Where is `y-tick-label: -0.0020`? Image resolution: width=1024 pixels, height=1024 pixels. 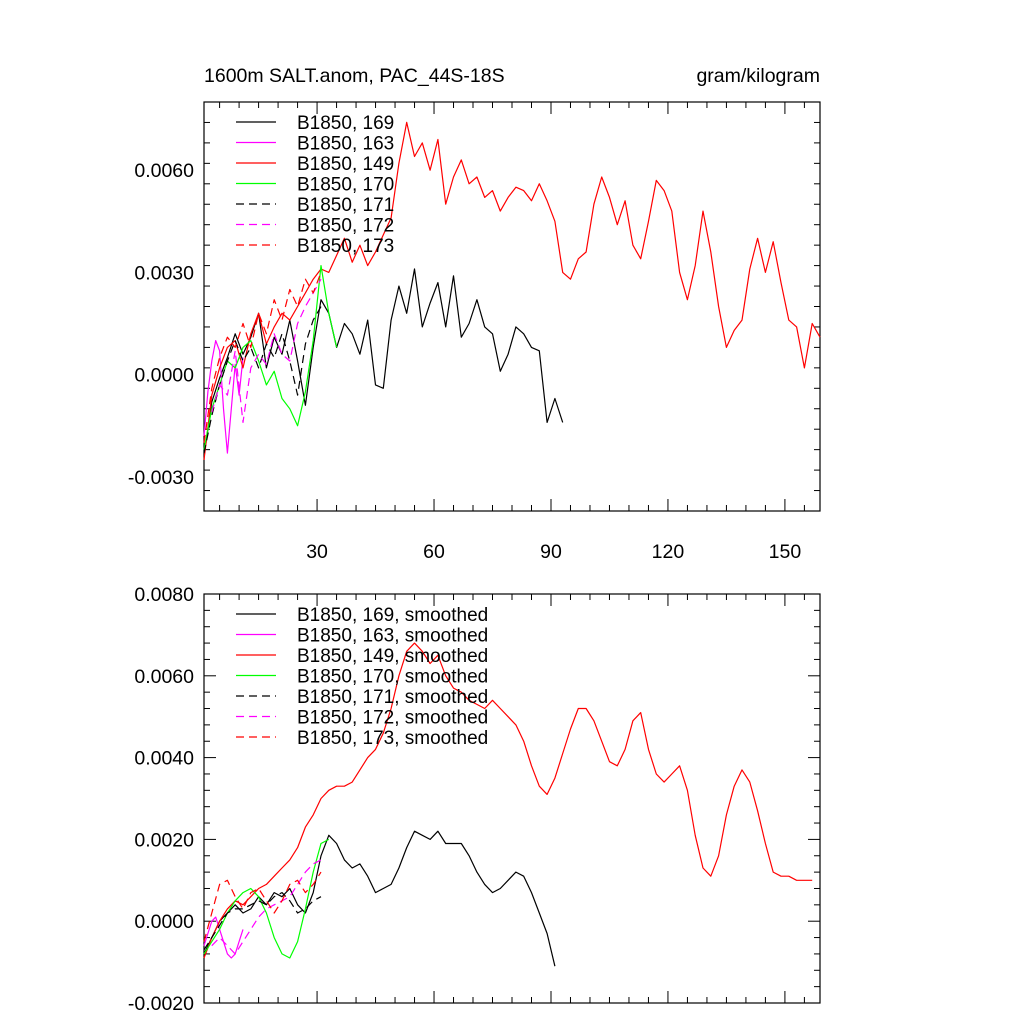
y-tick-label: -0.0020 is located at coordinates (161, 1004).